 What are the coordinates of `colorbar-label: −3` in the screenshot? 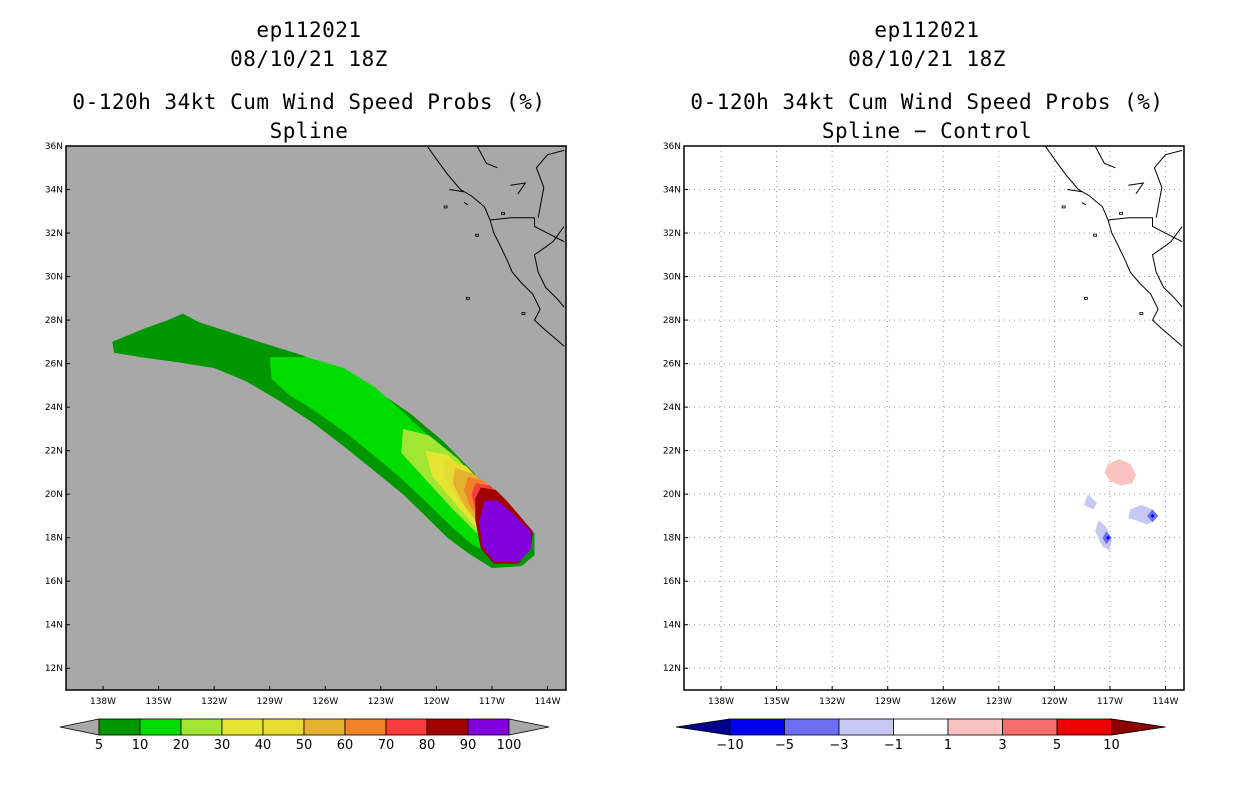 It's located at (838, 745).